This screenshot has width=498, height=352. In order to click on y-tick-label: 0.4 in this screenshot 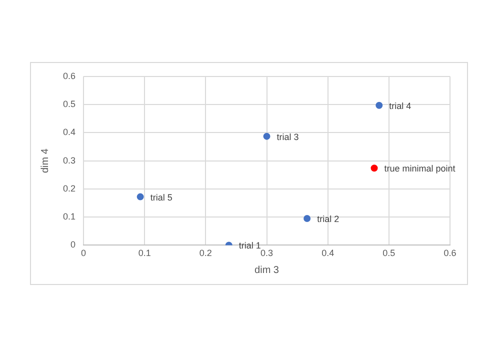, I will do `click(69, 132)`.